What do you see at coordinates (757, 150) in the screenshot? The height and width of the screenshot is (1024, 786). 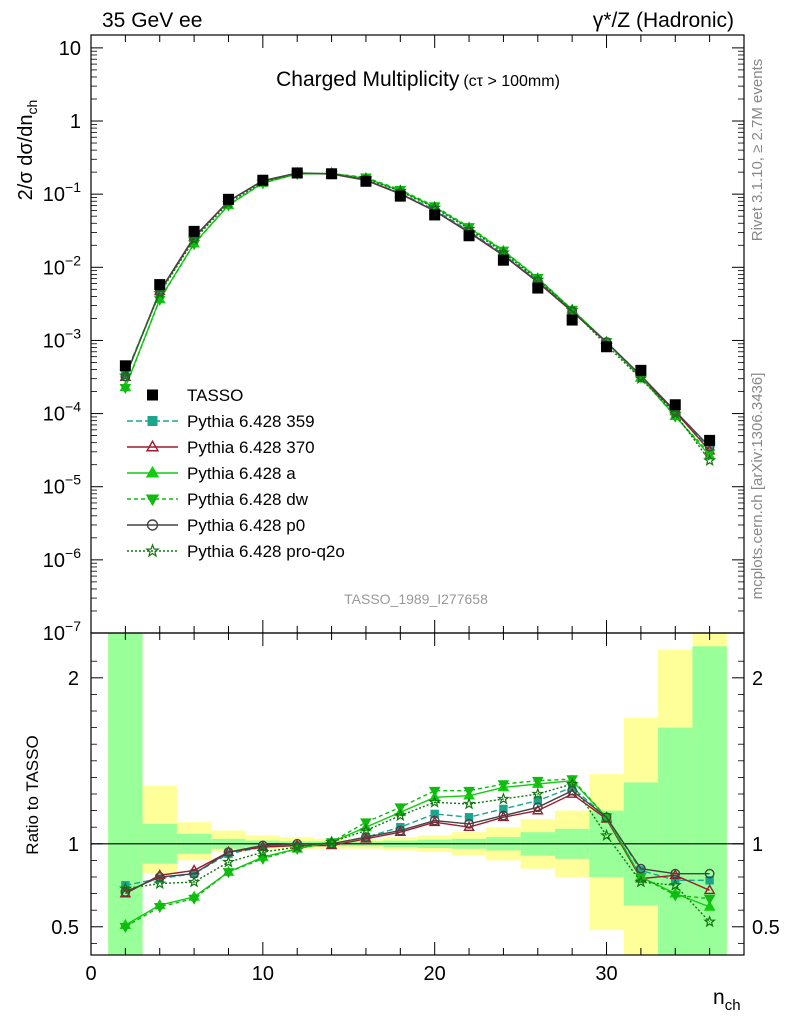 I see `rivet-version-text: Rivet 3.1.10, ≥ 2.7M events` at bounding box center [757, 150].